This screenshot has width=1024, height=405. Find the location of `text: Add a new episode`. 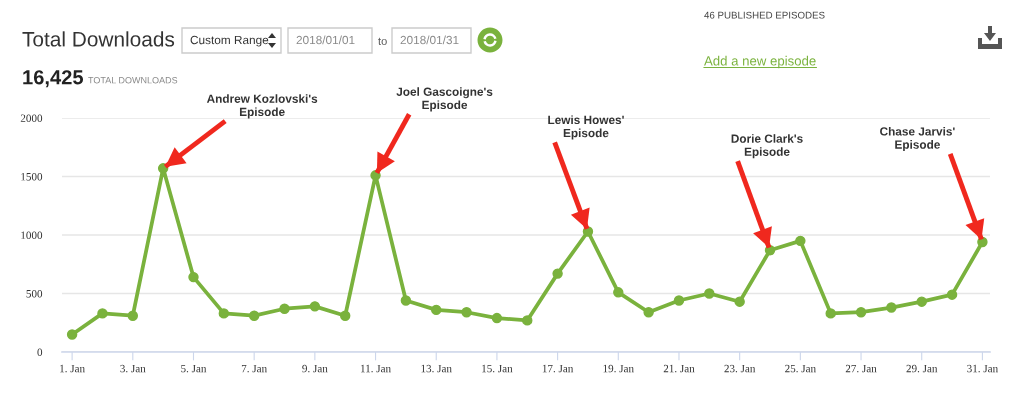

text: Add a new episode is located at coordinates (760, 62).